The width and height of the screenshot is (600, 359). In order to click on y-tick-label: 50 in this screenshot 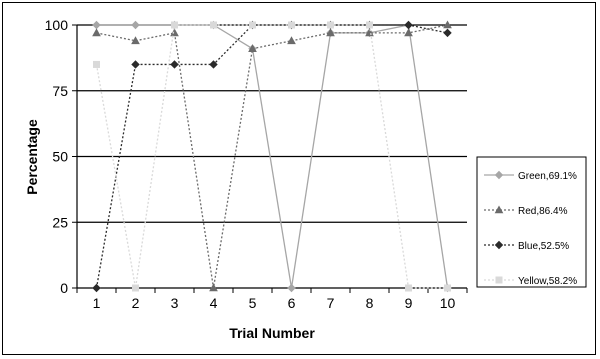, I will do `click(60, 157)`.